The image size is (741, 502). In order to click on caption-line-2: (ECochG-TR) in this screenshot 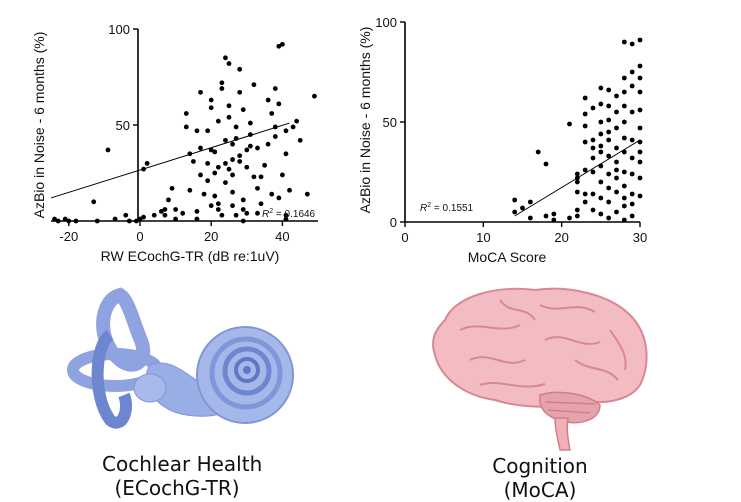, I will do `click(177, 488)`.